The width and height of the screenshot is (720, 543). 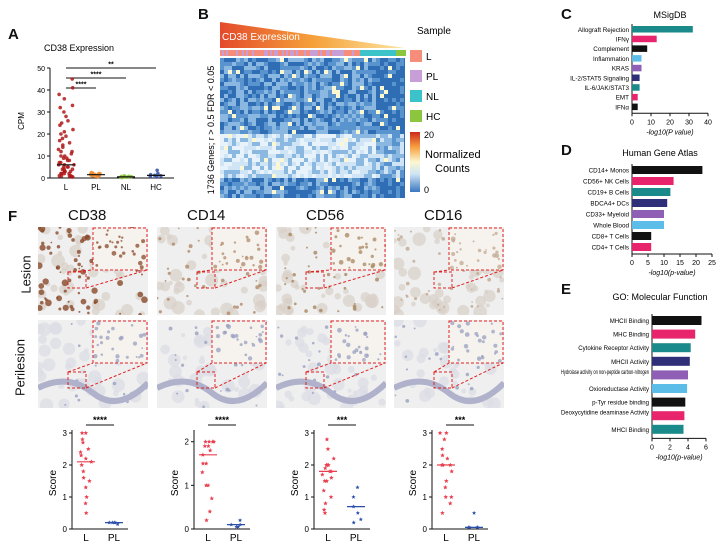 I want to click on a-category-label: NL, so click(x=126, y=187).